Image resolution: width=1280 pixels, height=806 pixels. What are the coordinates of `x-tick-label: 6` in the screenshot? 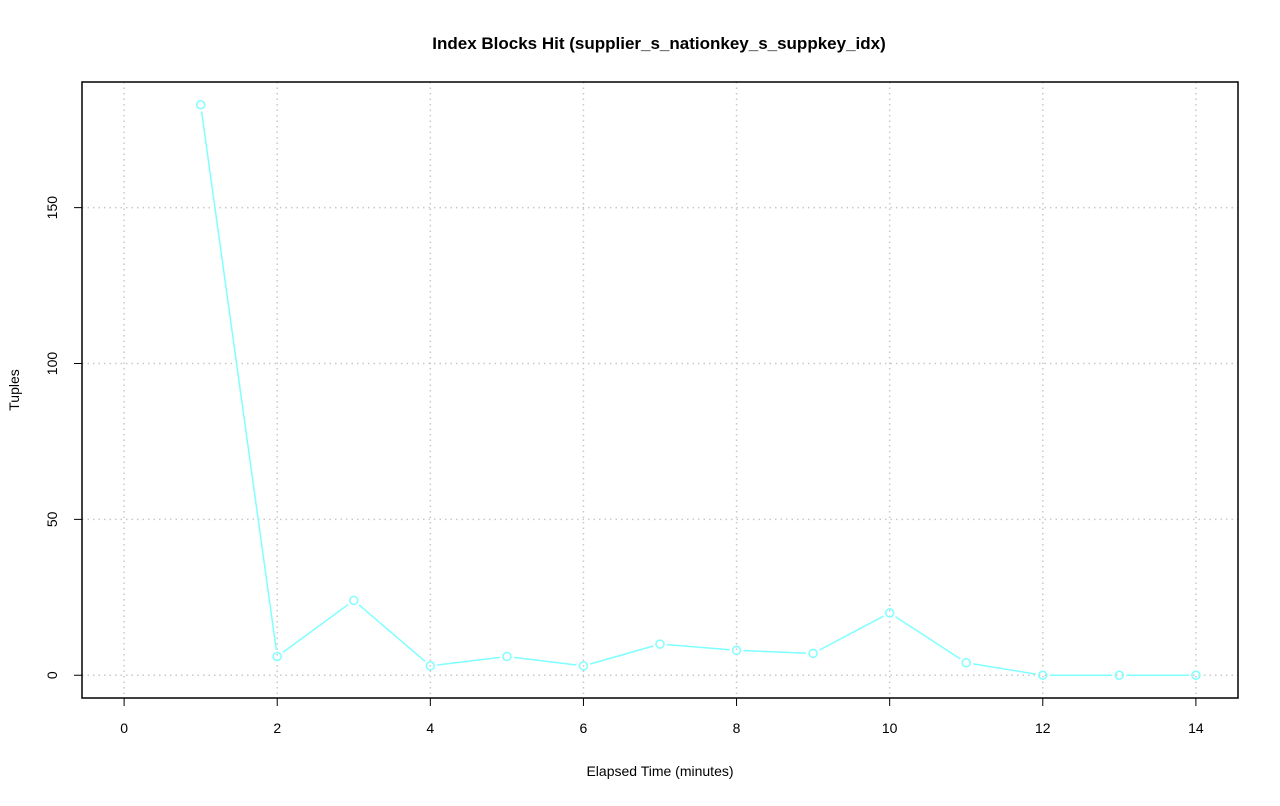 It's located at (584, 728).